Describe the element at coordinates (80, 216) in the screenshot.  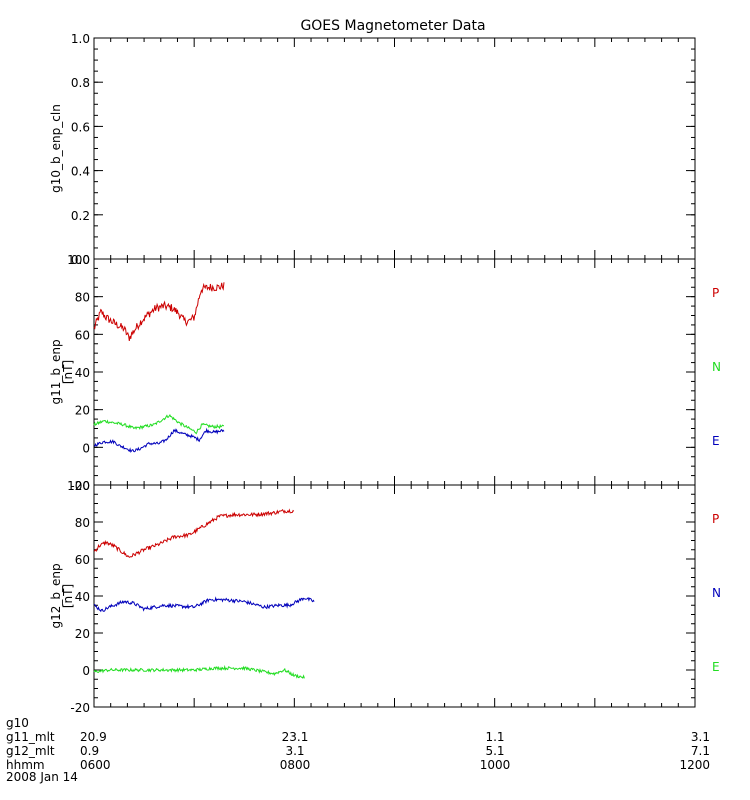
I see `y-tick-label: 0.2` at that location.